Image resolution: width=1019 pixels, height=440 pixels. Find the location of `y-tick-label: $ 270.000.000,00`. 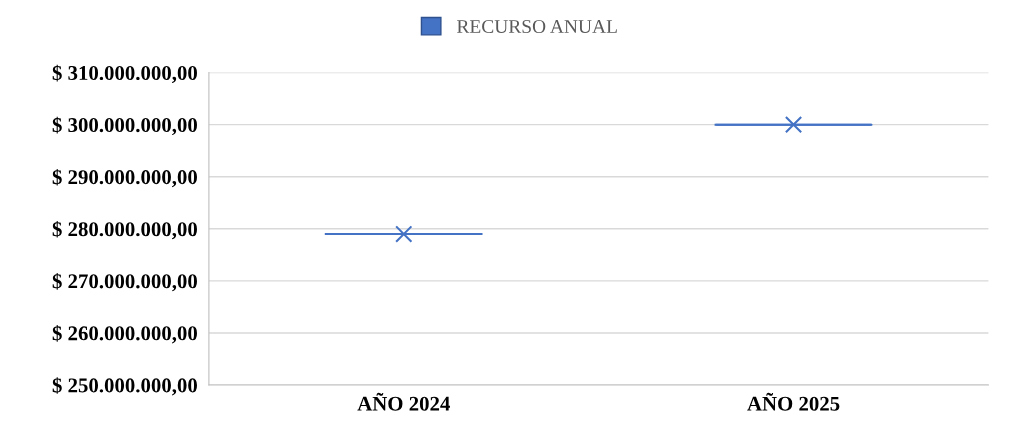

y-tick-label: $ 270.000.000,00 is located at coordinates (124, 282).